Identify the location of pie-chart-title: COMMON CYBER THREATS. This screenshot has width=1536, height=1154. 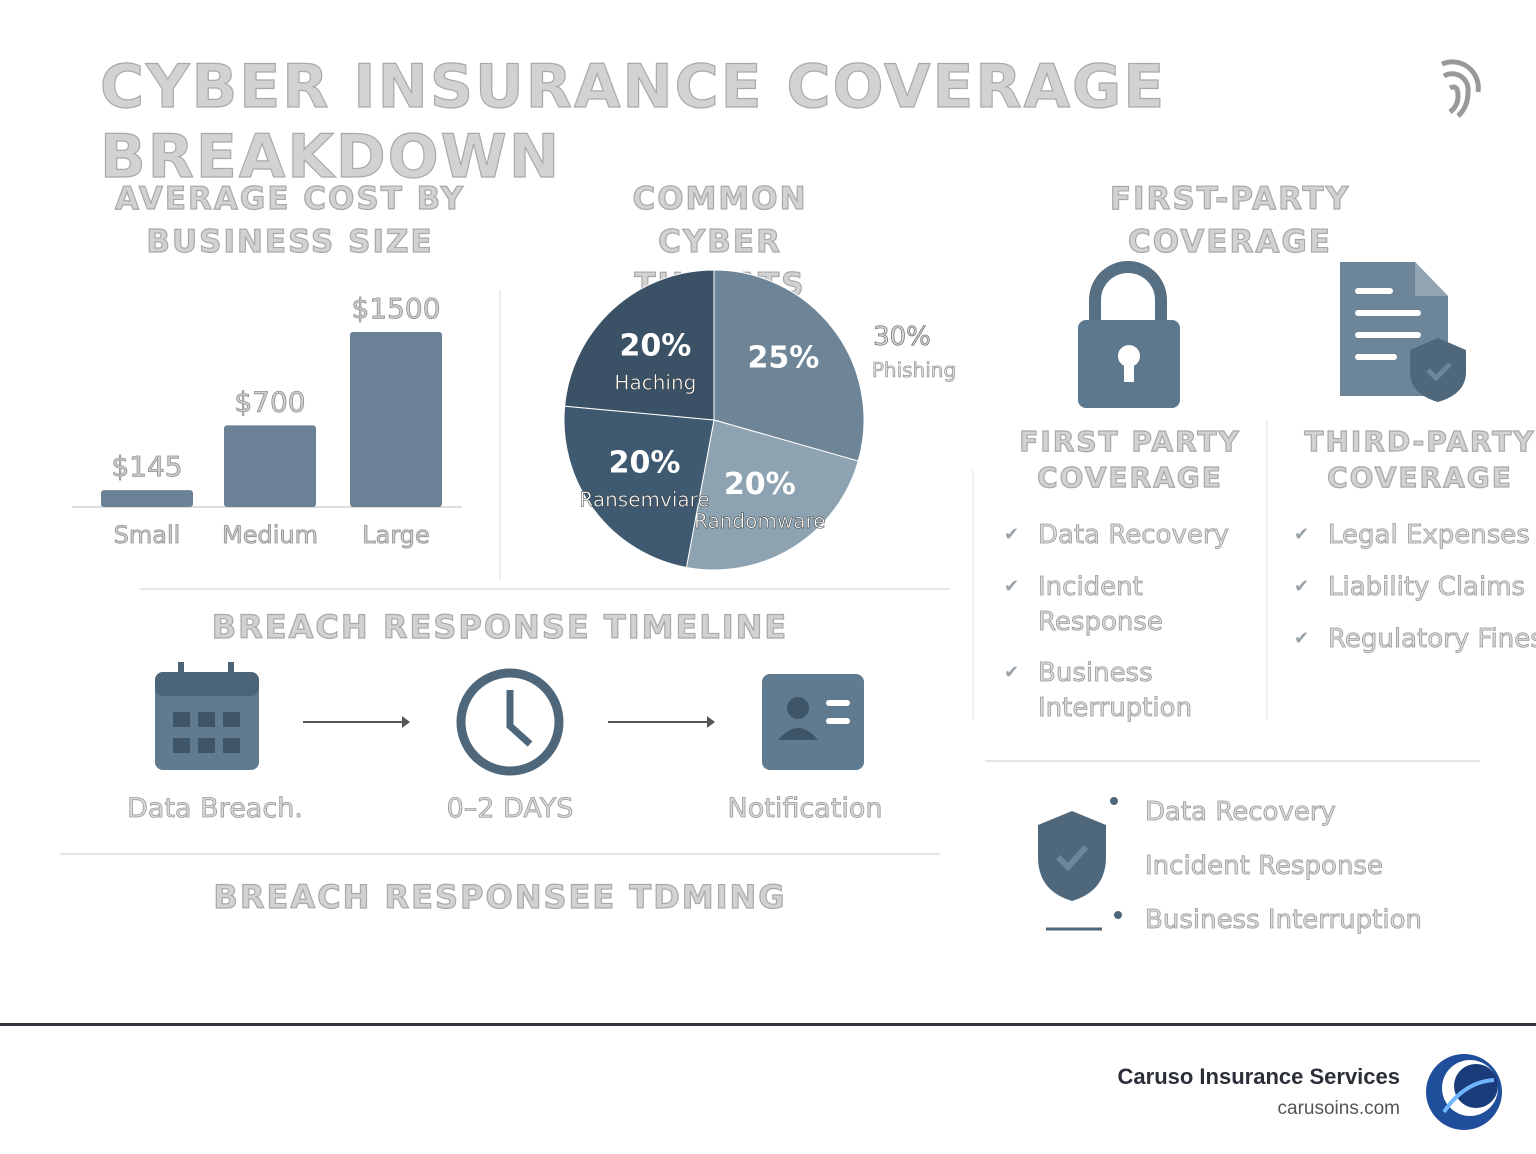
(720, 241).